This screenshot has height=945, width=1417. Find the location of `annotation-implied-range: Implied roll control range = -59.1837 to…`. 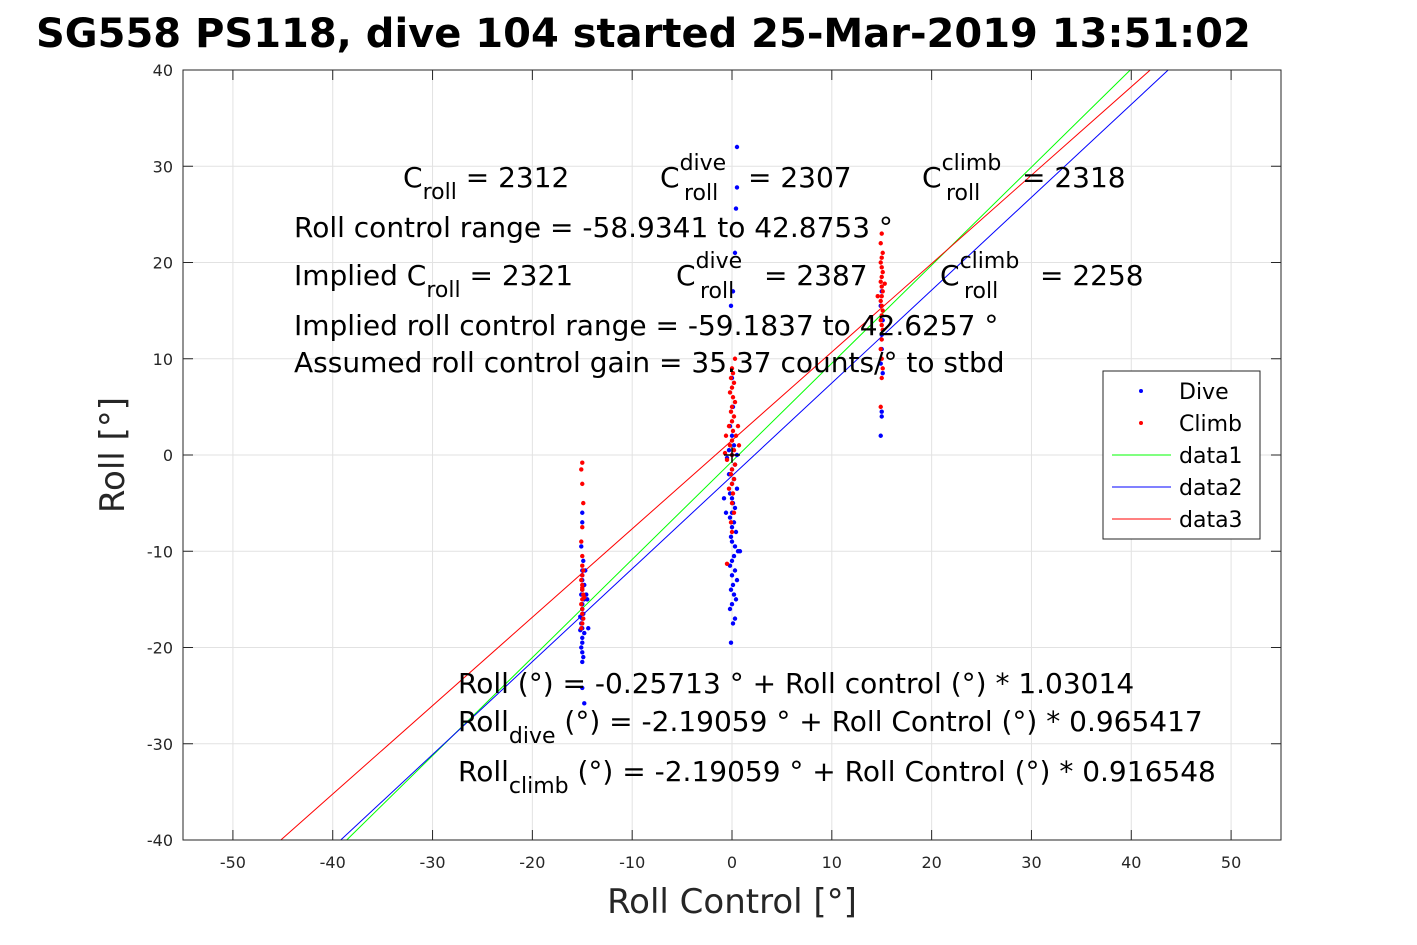

annotation-implied-range: Implied roll control range = -59.1837 to… is located at coordinates (646, 325).